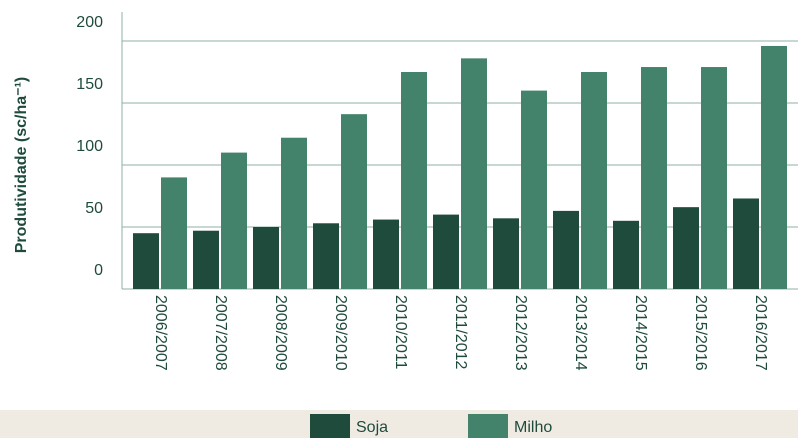  Describe the element at coordinates (399, 424) in the screenshot. I see `legend-band` at that location.